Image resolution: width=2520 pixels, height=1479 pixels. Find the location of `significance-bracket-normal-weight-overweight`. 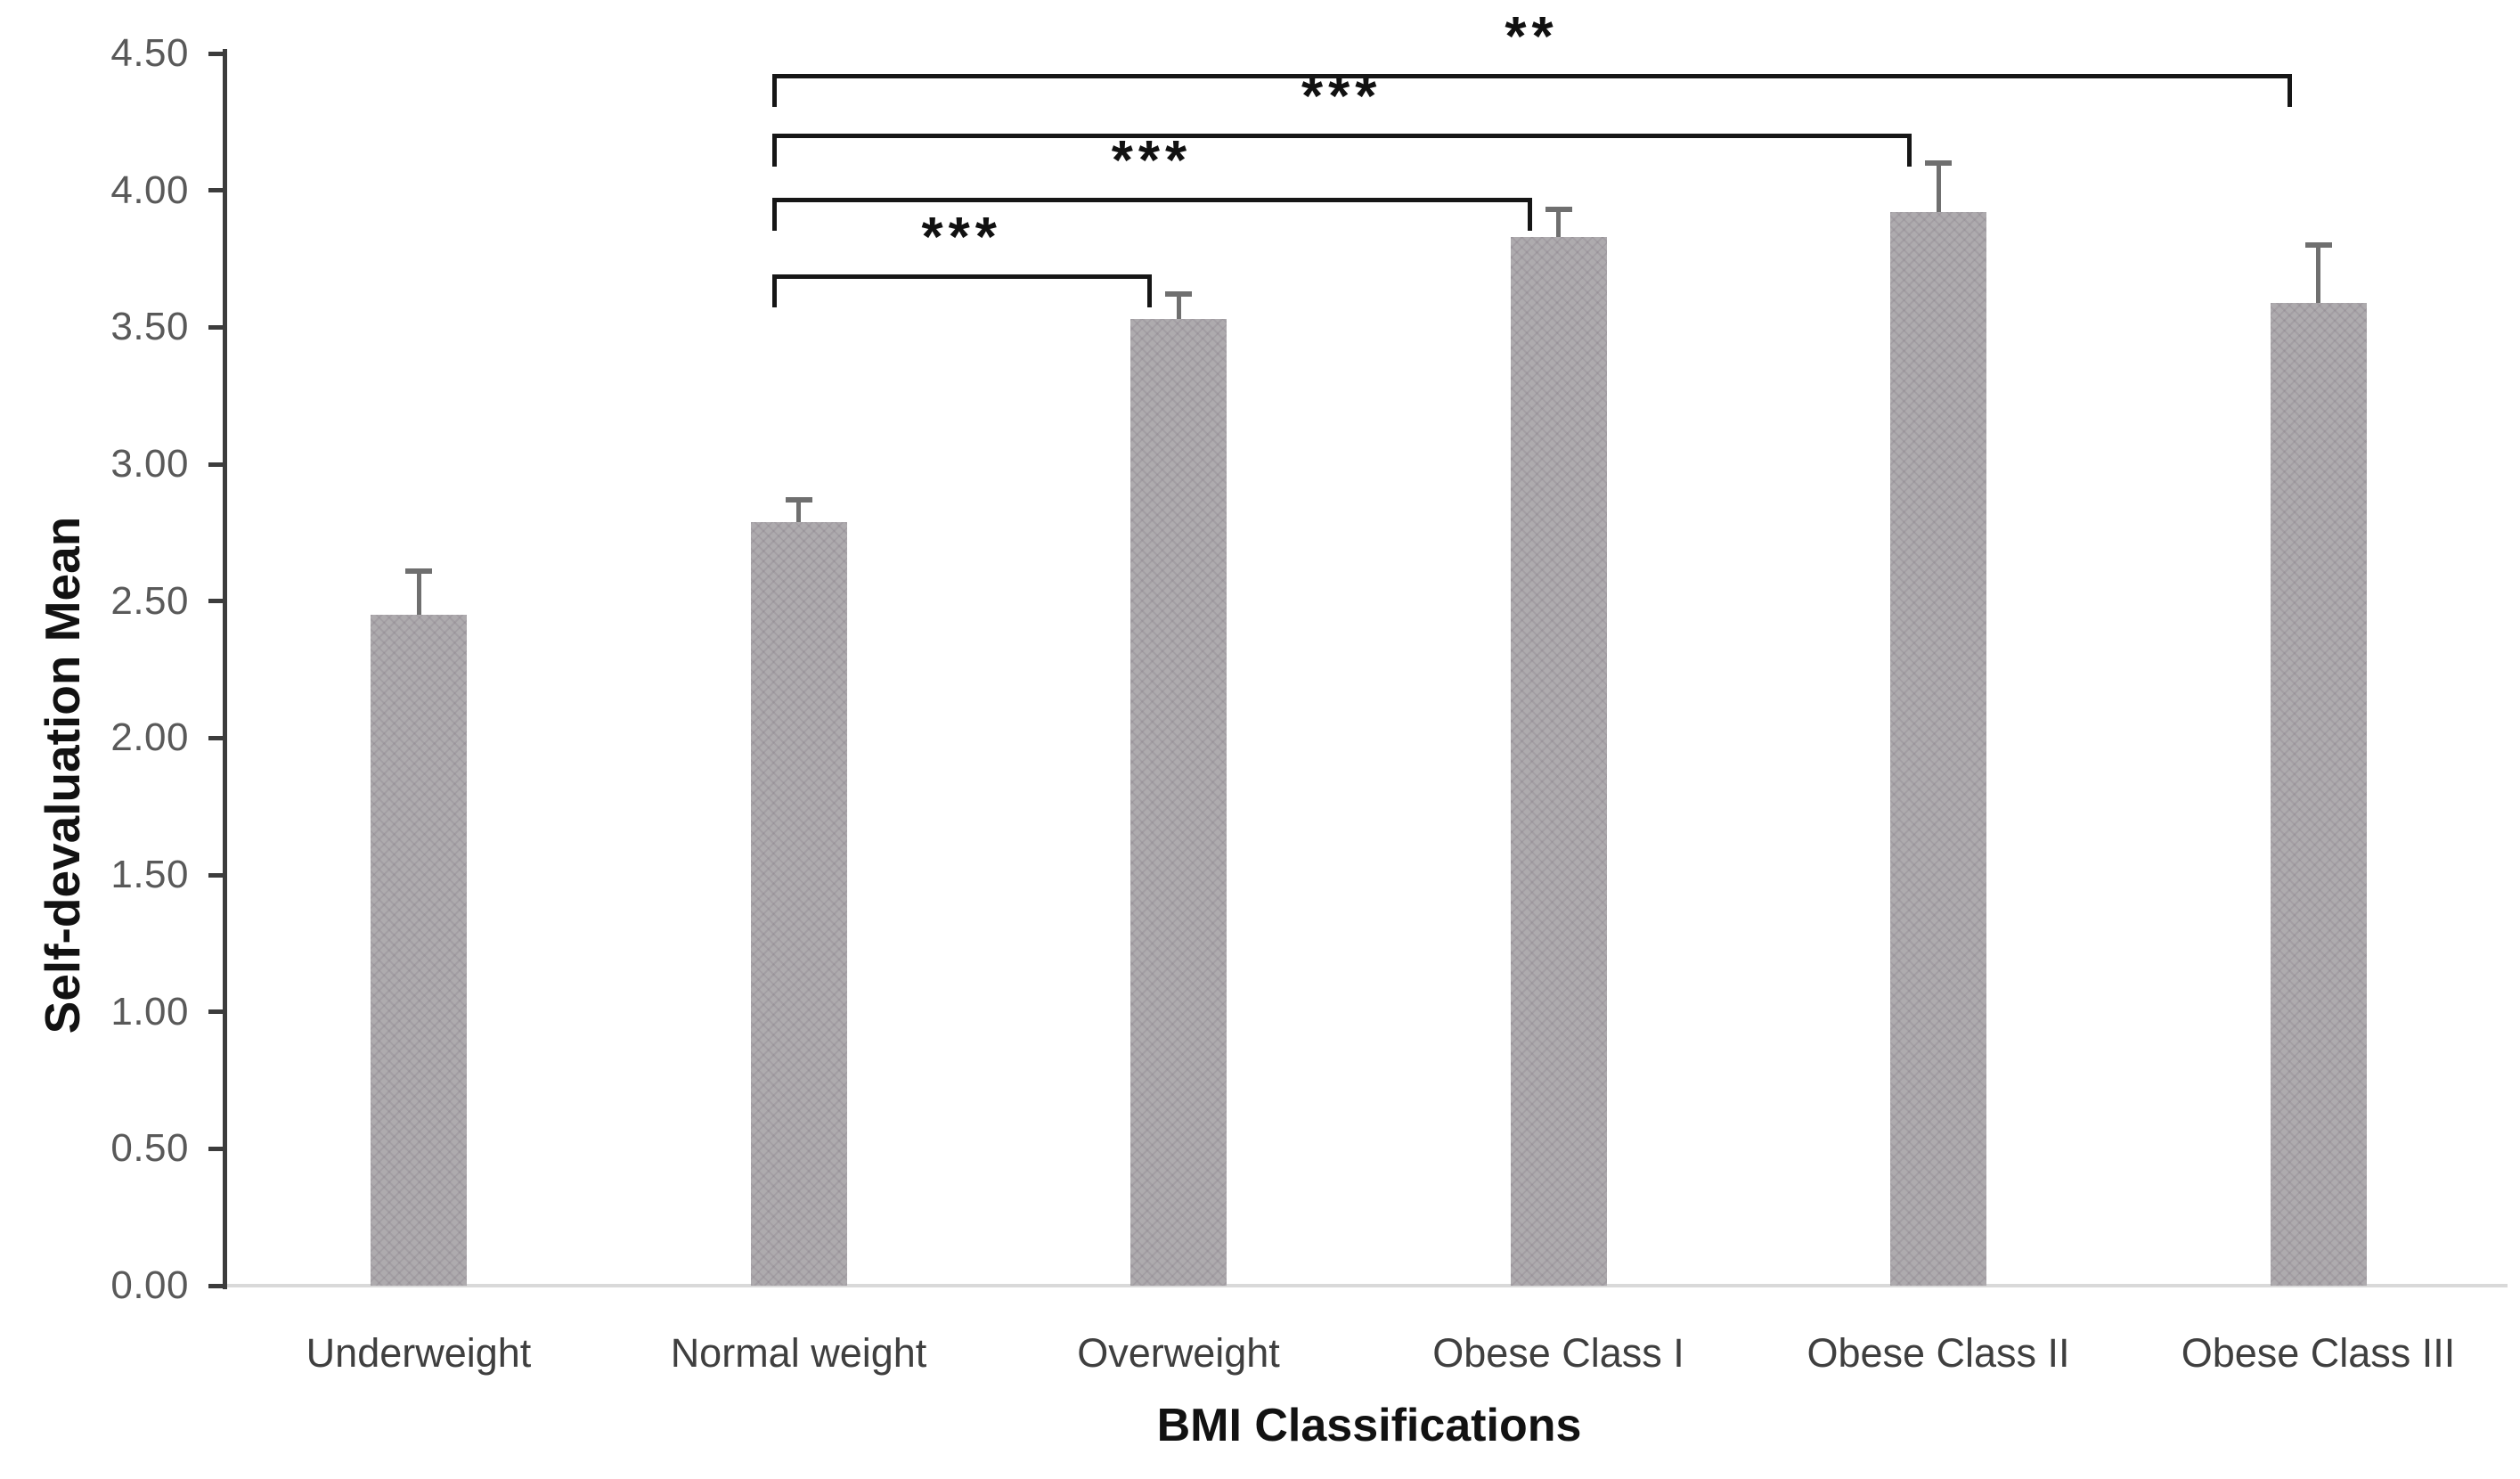

significance-bracket-normal-weight-overweight is located at coordinates (962, 290).